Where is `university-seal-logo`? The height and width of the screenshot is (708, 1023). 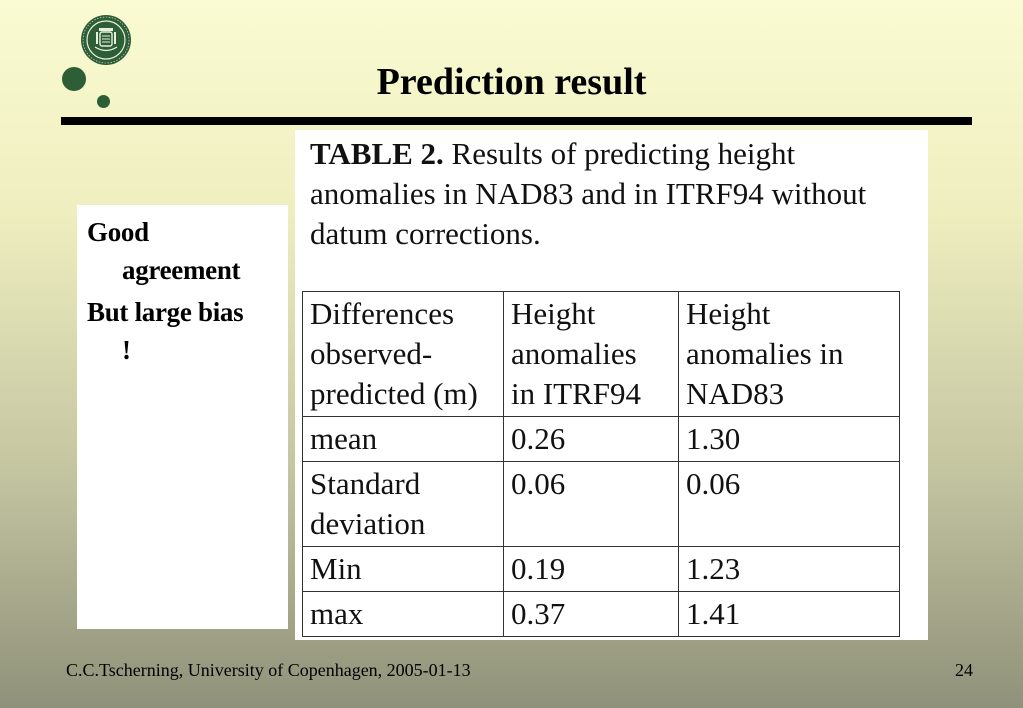 university-seal-logo is located at coordinates (106, 40).